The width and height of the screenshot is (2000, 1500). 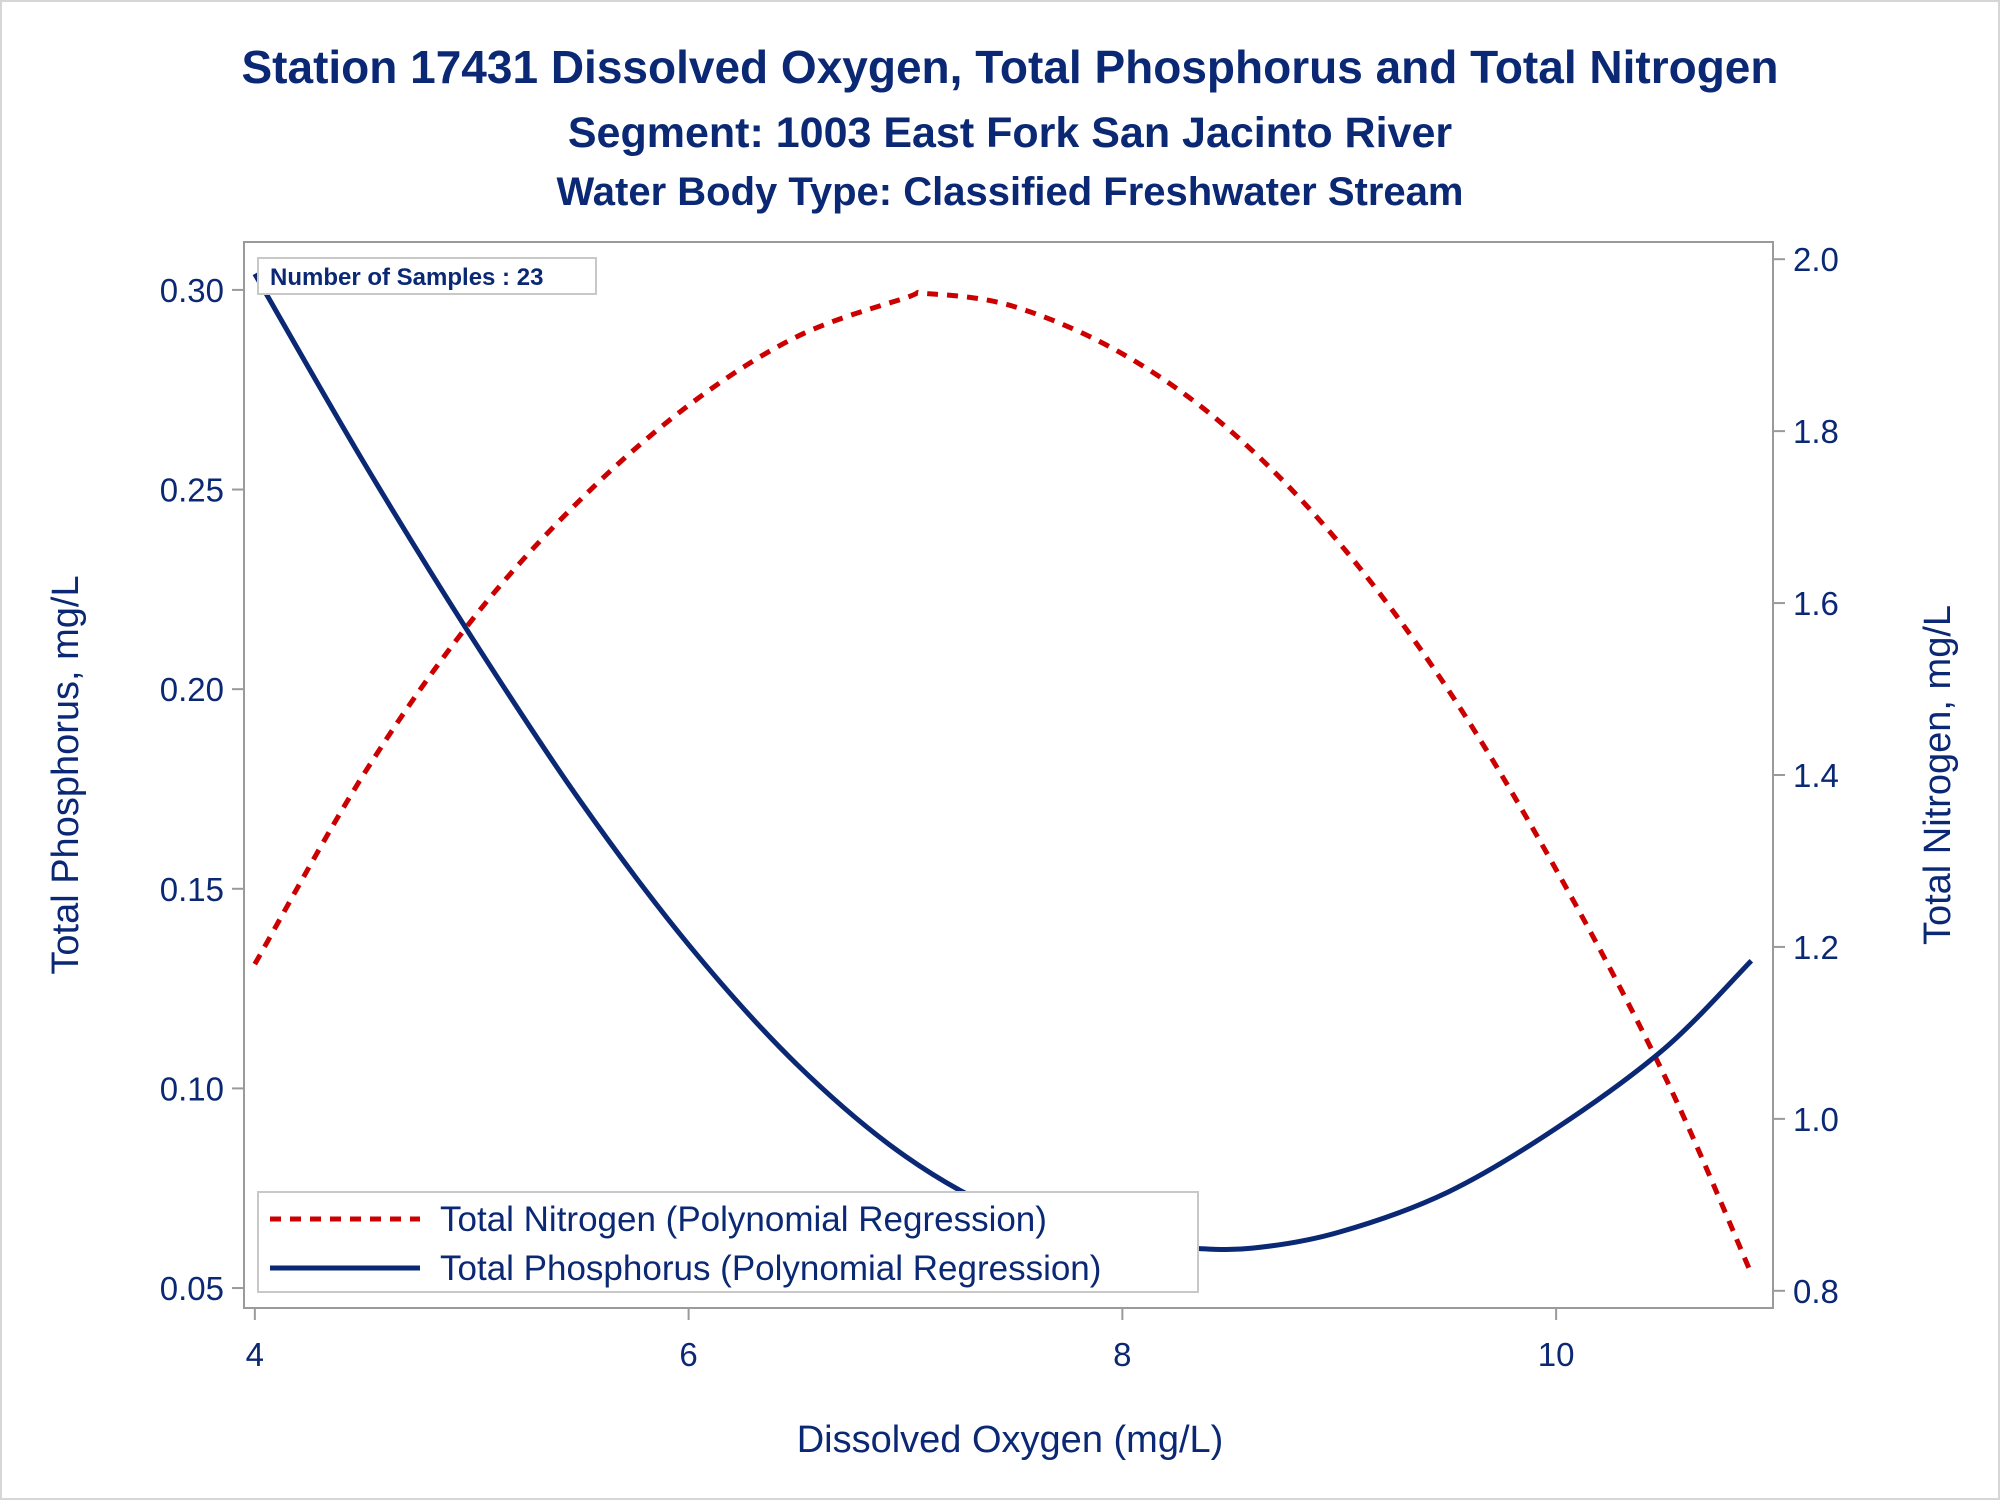 What do you see at coordinates (192, 1288) in the screenshot?
I see `y-left-tick-label: 0.05` at bounding box center [192, 1288].